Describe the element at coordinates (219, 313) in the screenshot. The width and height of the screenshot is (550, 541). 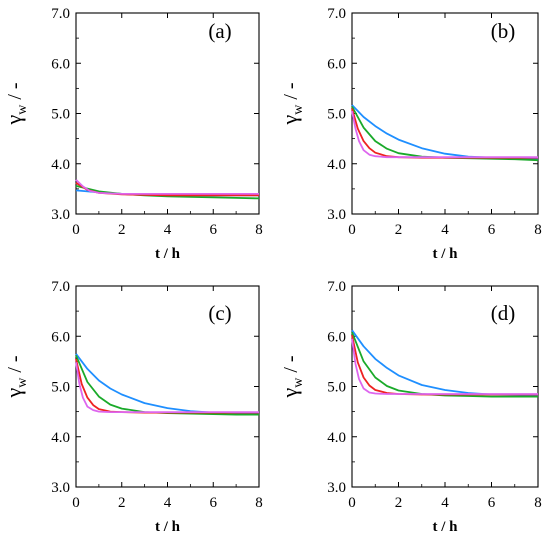
I see `panel-label: (c)` at that location.